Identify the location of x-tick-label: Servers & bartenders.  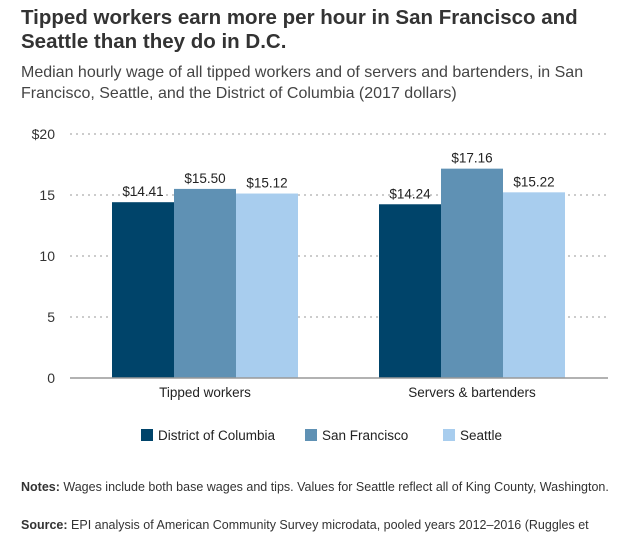
(472, 392).